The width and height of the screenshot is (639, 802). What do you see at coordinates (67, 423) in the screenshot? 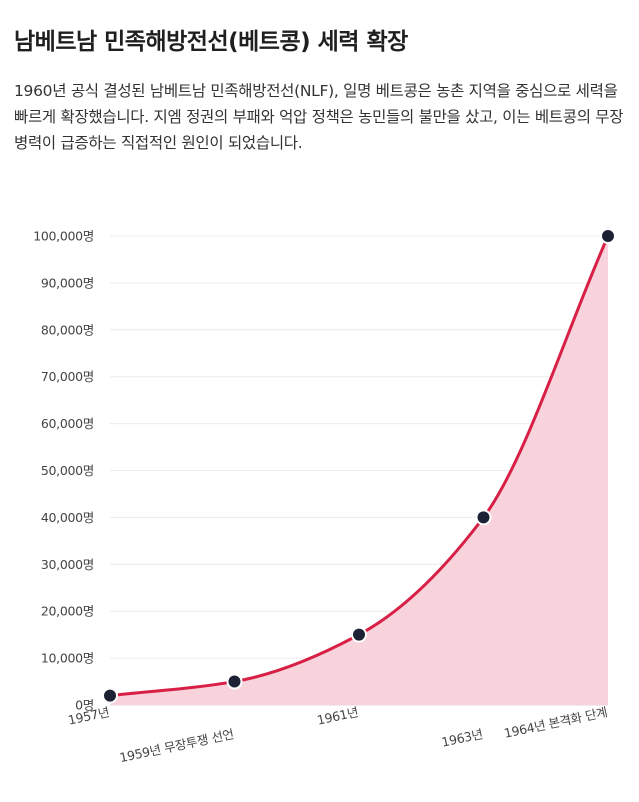
I see `y-tick-label: 60,000명` at bounding box center [67, 423].